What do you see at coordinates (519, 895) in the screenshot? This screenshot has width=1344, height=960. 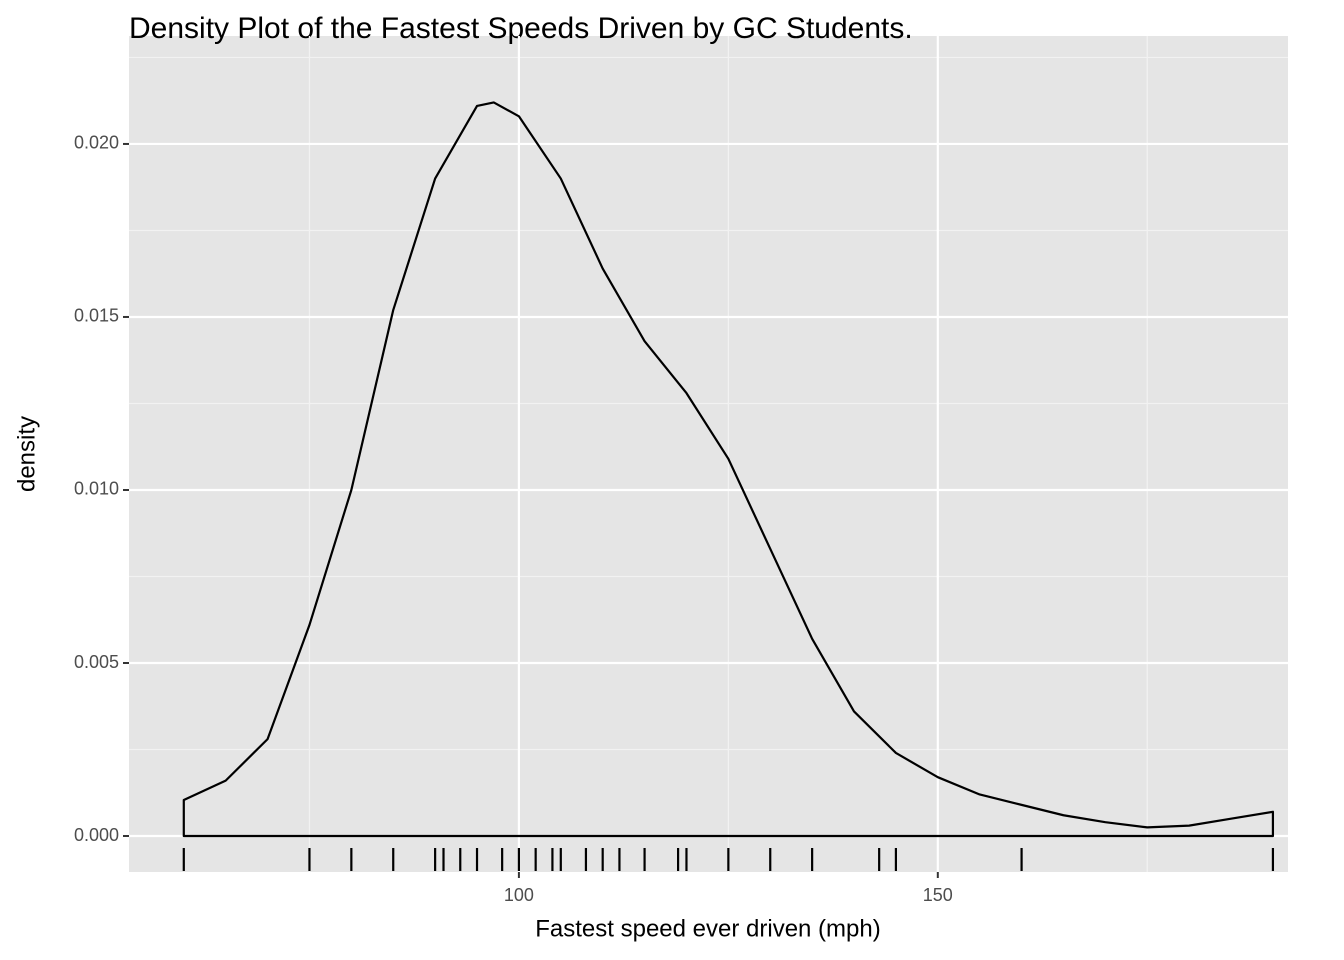 I see `x-tick-label: 100` at bounding box center [519, 895].